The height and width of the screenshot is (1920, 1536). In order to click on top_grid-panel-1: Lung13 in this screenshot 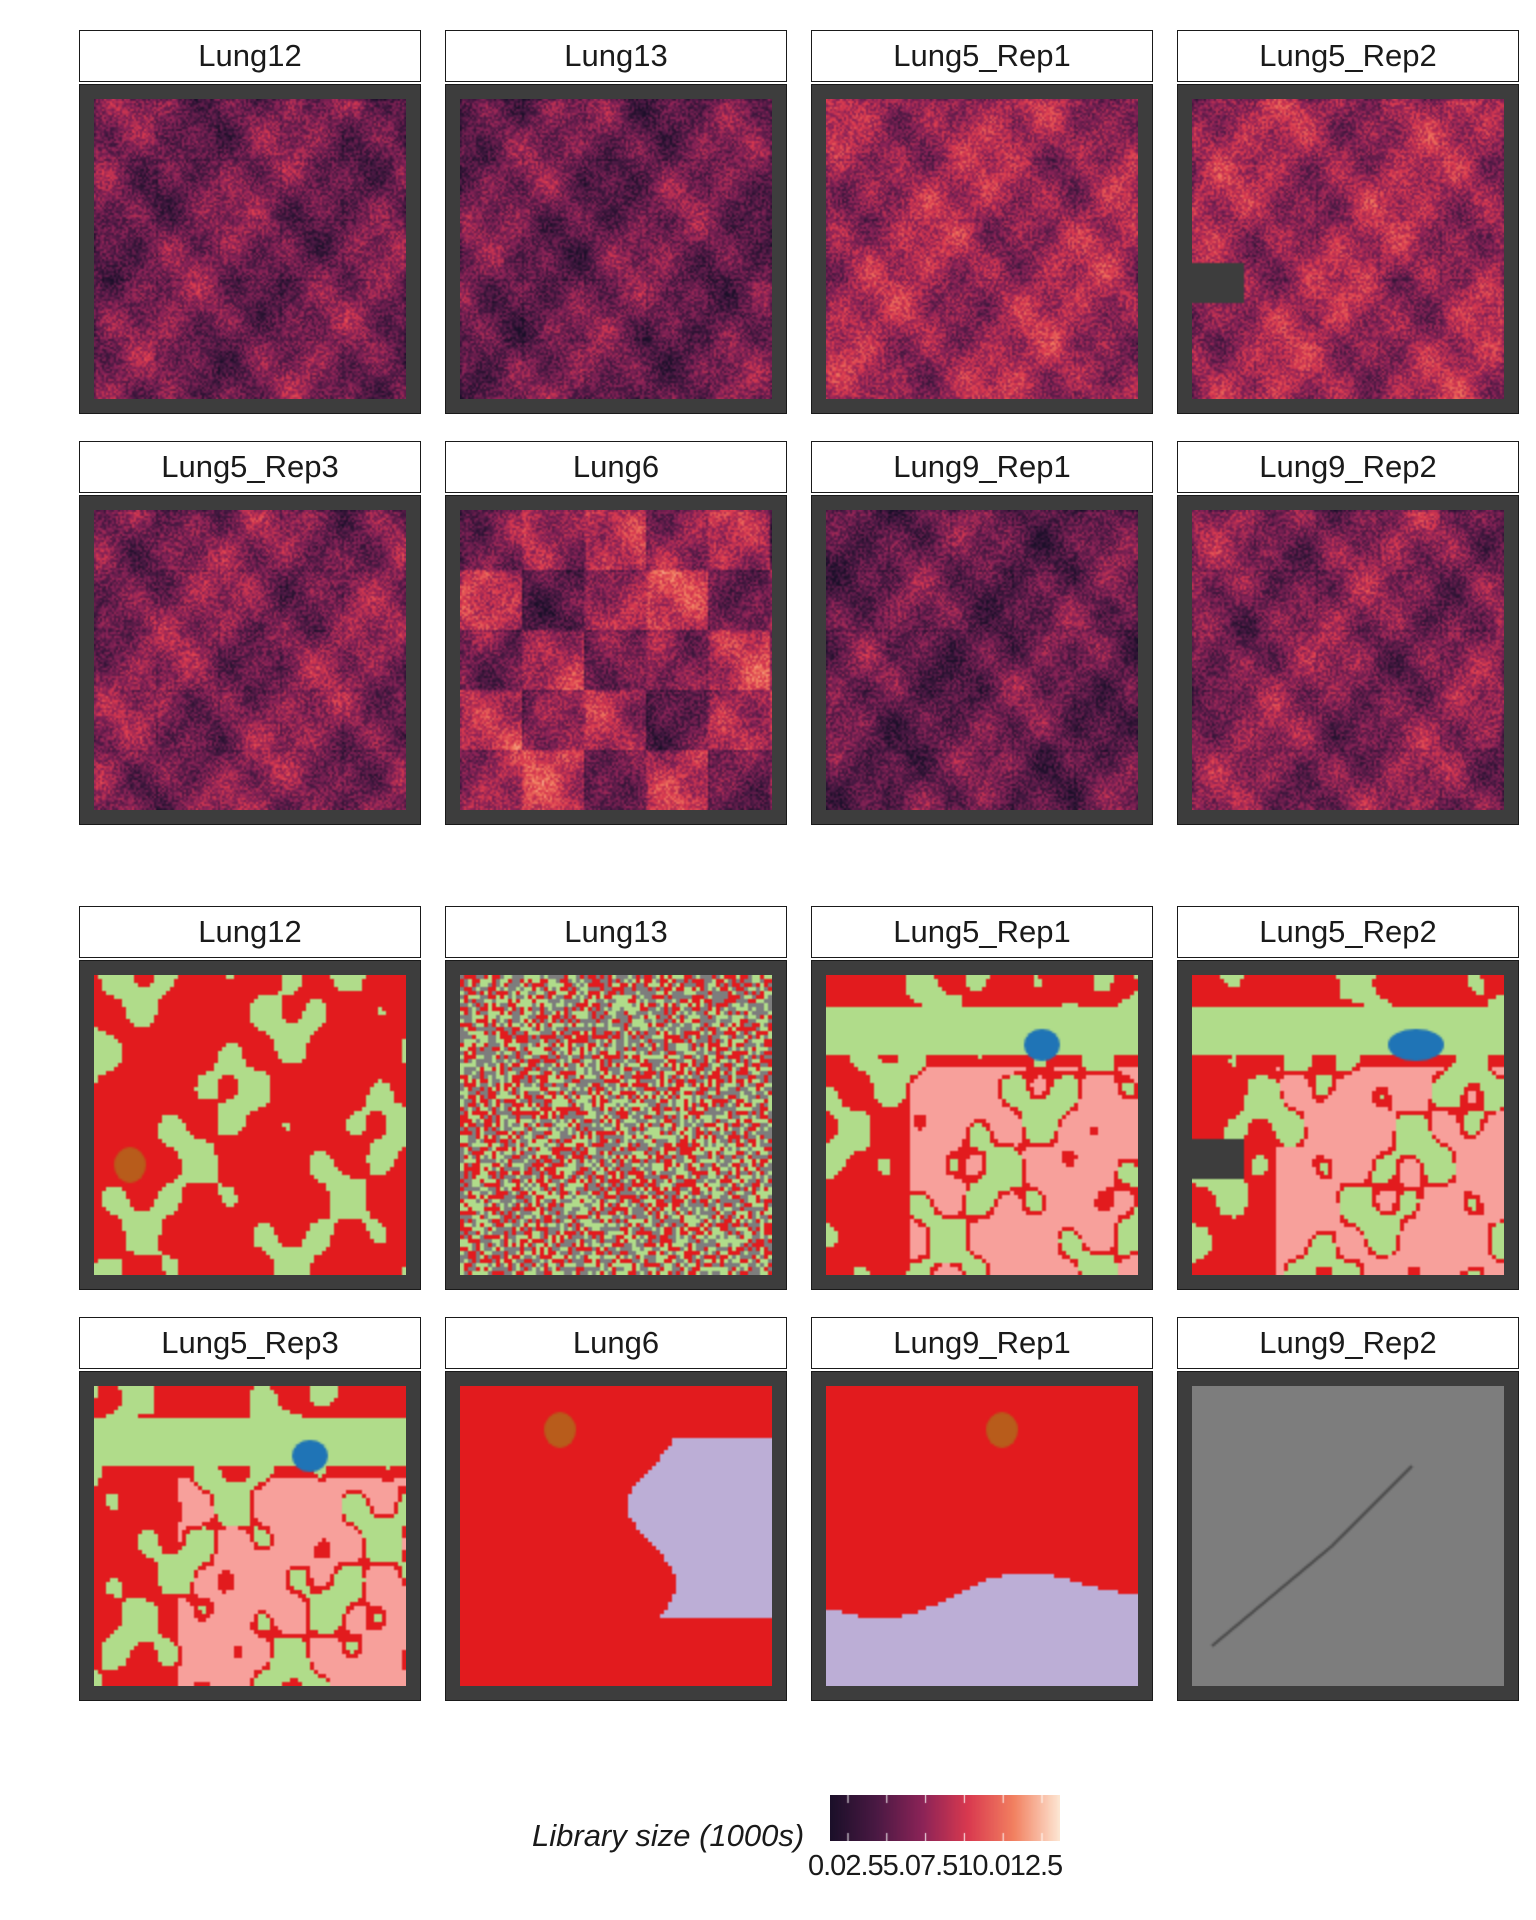, I will do `click(616, 222)`.